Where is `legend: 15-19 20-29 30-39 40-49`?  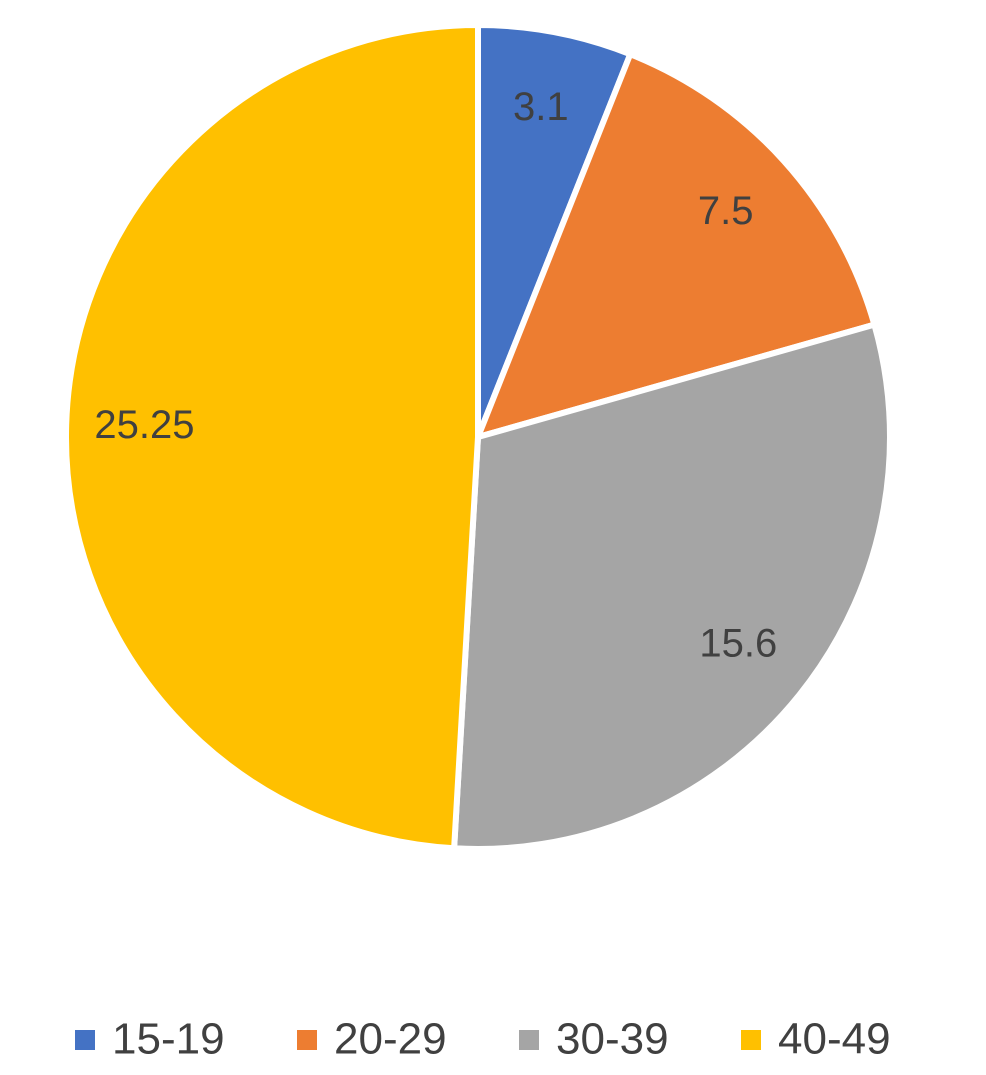 legend: 15-19 20-29 30-39 40-49 is located at coordinates (483, 1039).